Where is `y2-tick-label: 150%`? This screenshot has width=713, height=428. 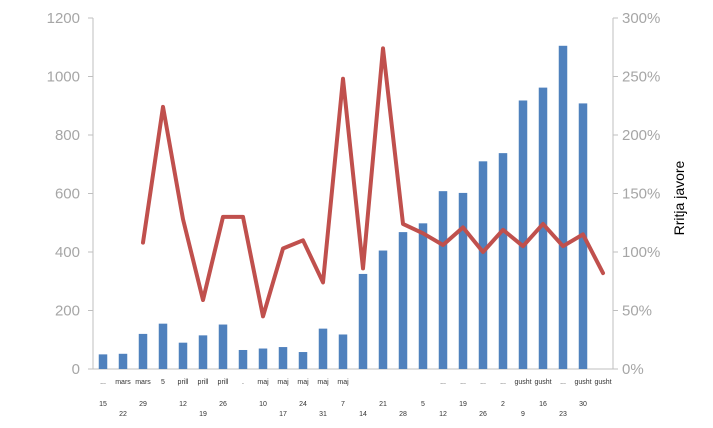 y2-tick-label: 150% is located at coordinates (641, 194).